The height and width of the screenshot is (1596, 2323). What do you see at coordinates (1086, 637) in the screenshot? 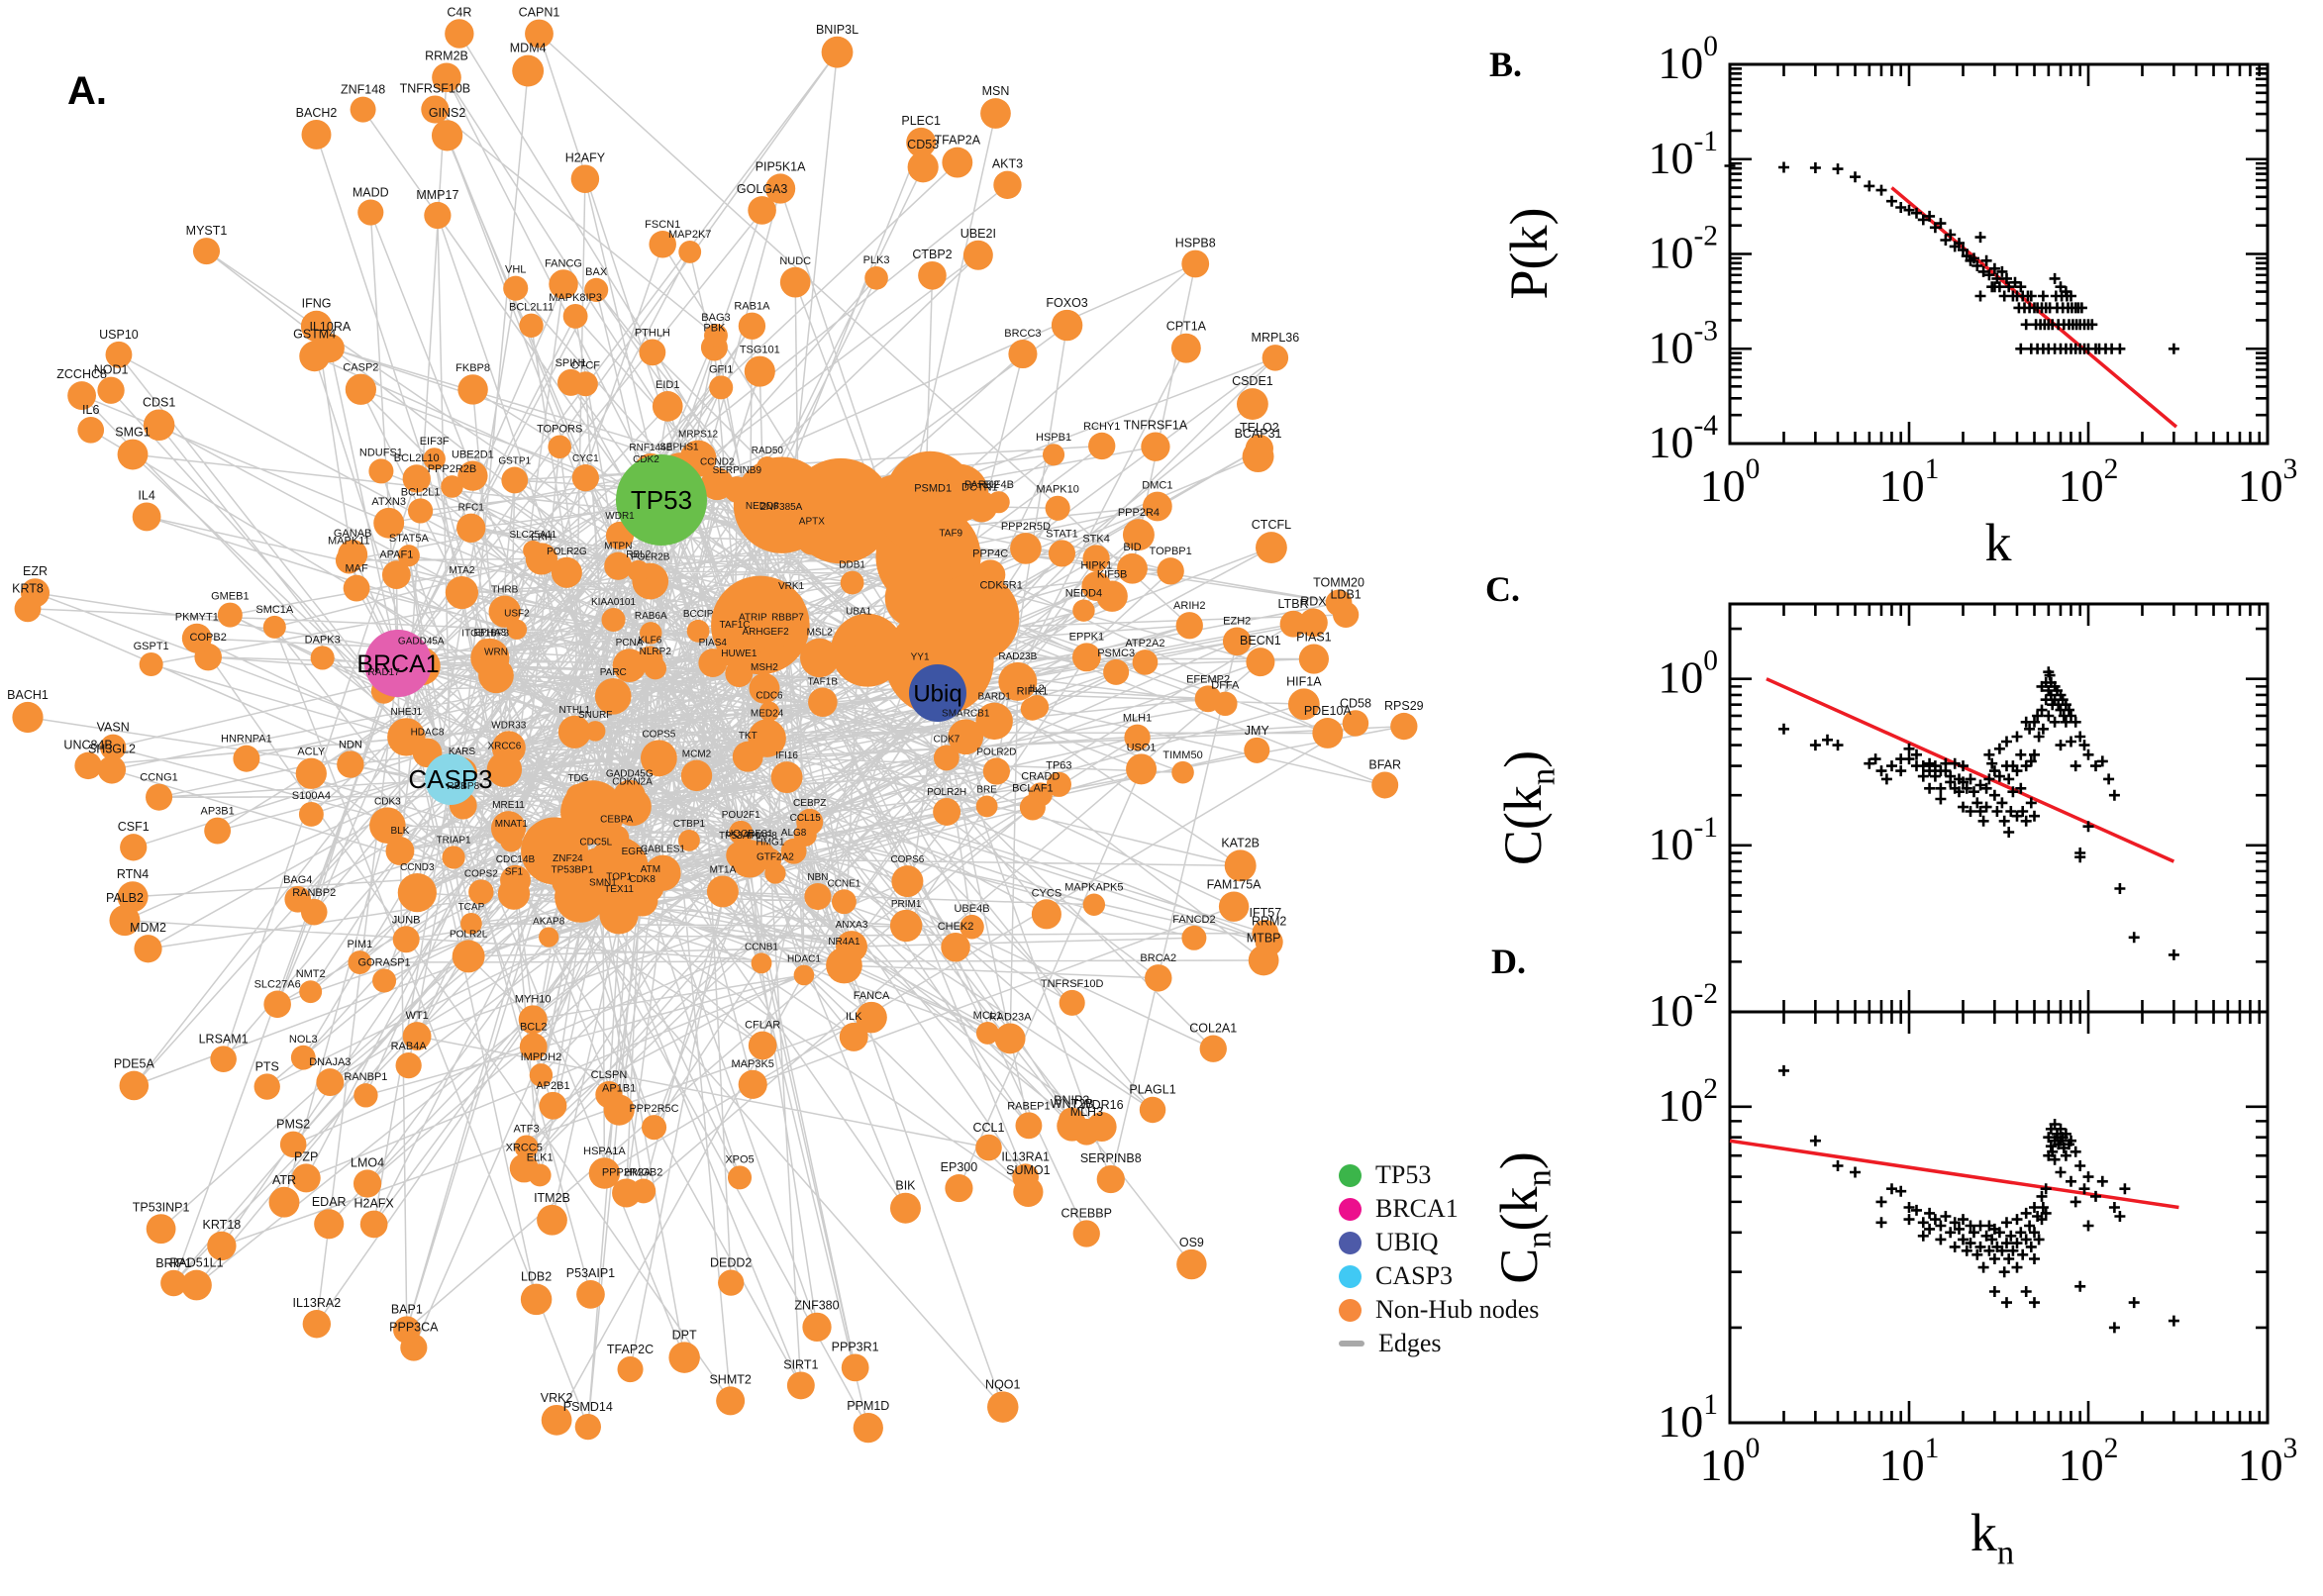
I see `network-node-label: EPPK1` at bounding box center [1086, 637].